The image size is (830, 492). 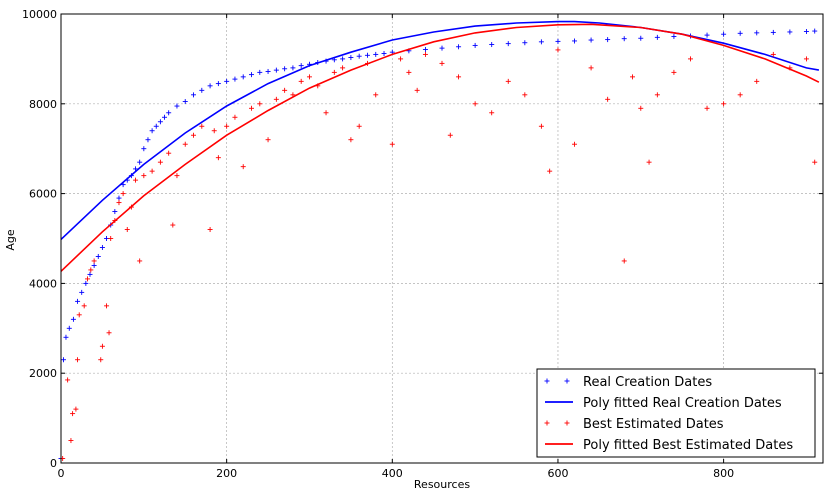 I want to click on y-tick-label: 8000, so click(x=43, y=104).